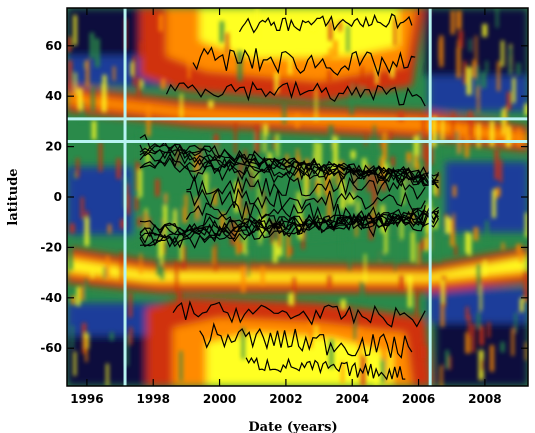 The height and width of the screenshot is (433, 535). Describe the element at coordinates (285, 399) in the screenshot. I see `x-tick-label: 2002` at that location.